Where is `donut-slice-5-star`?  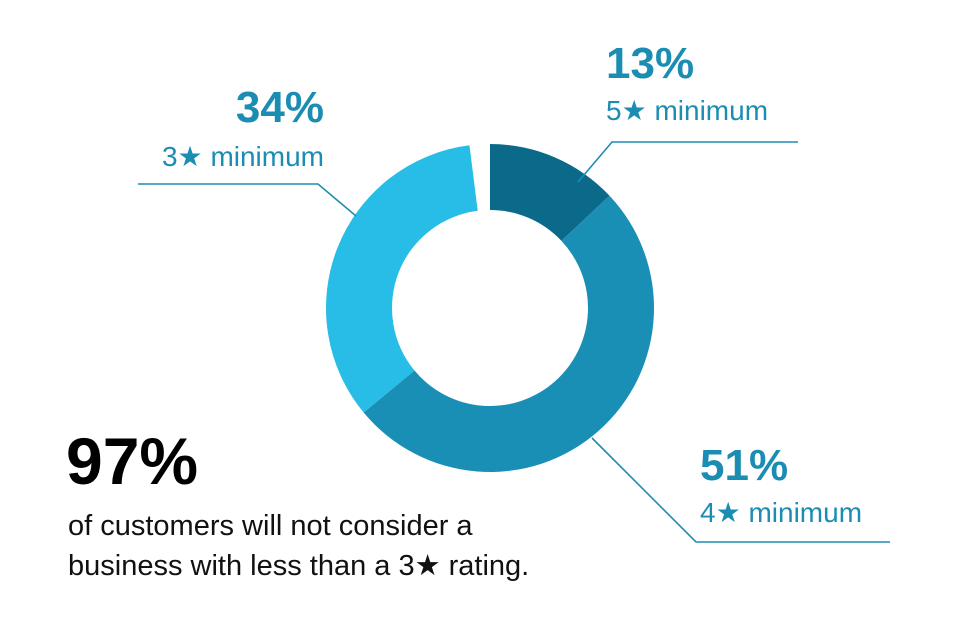 donut-slice-5-star is located at coordinates (550, 192).